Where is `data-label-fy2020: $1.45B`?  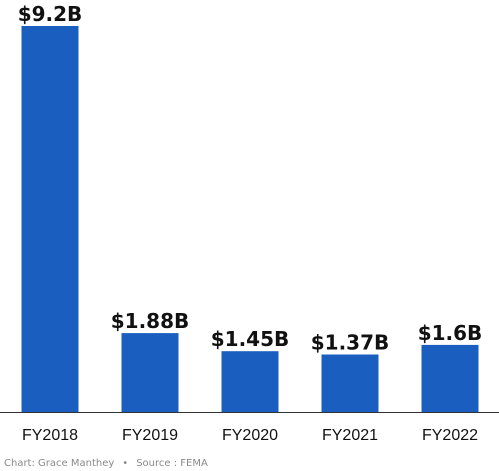
data-label-fy2020: $1.45B is located at coordinates (250, 339).